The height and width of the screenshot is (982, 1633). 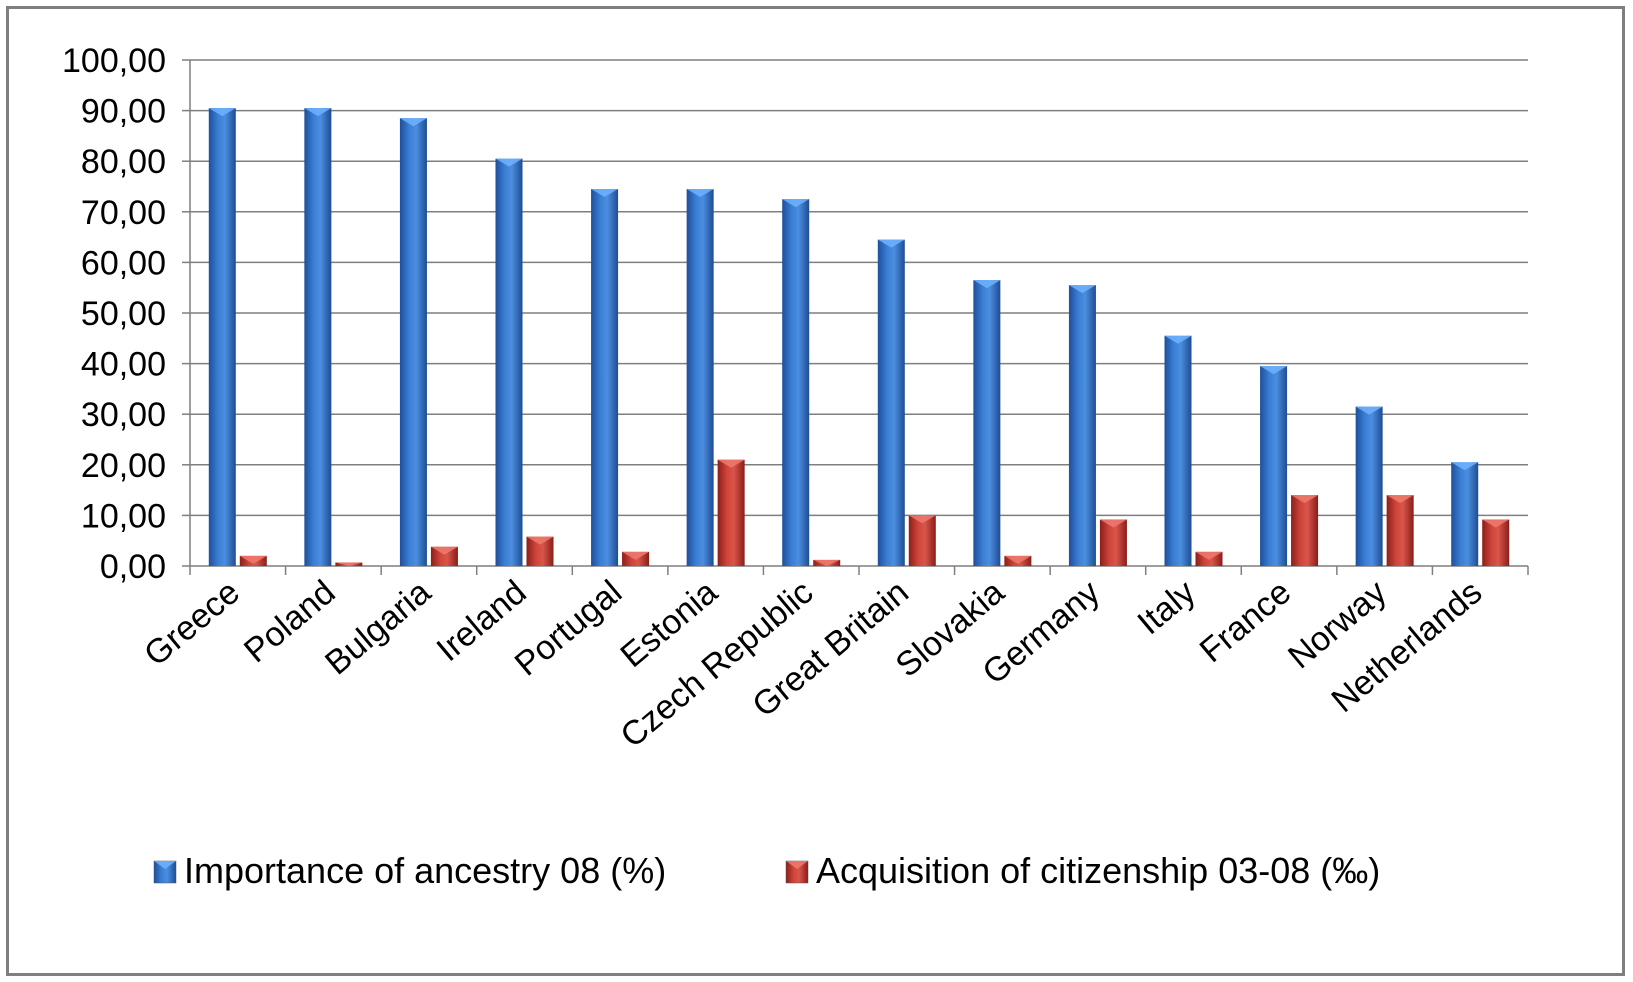 What do you see at coordinates (123, 162) in the screenshot?
I see `y-tick-label: 80,00` at bounding box center [123, 162].